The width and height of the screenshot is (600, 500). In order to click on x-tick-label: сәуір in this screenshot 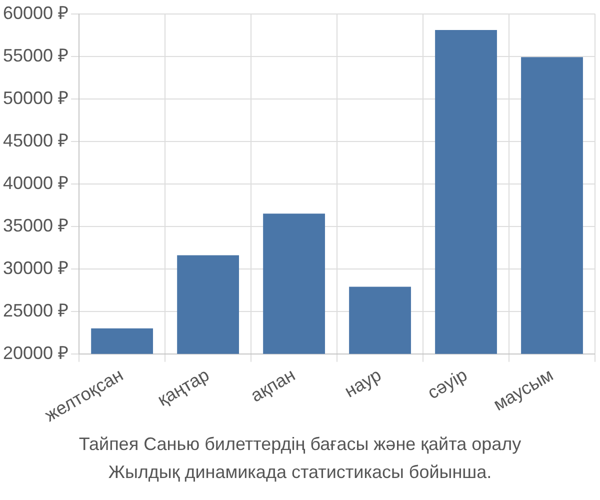, I will do `click(447, 384)`.